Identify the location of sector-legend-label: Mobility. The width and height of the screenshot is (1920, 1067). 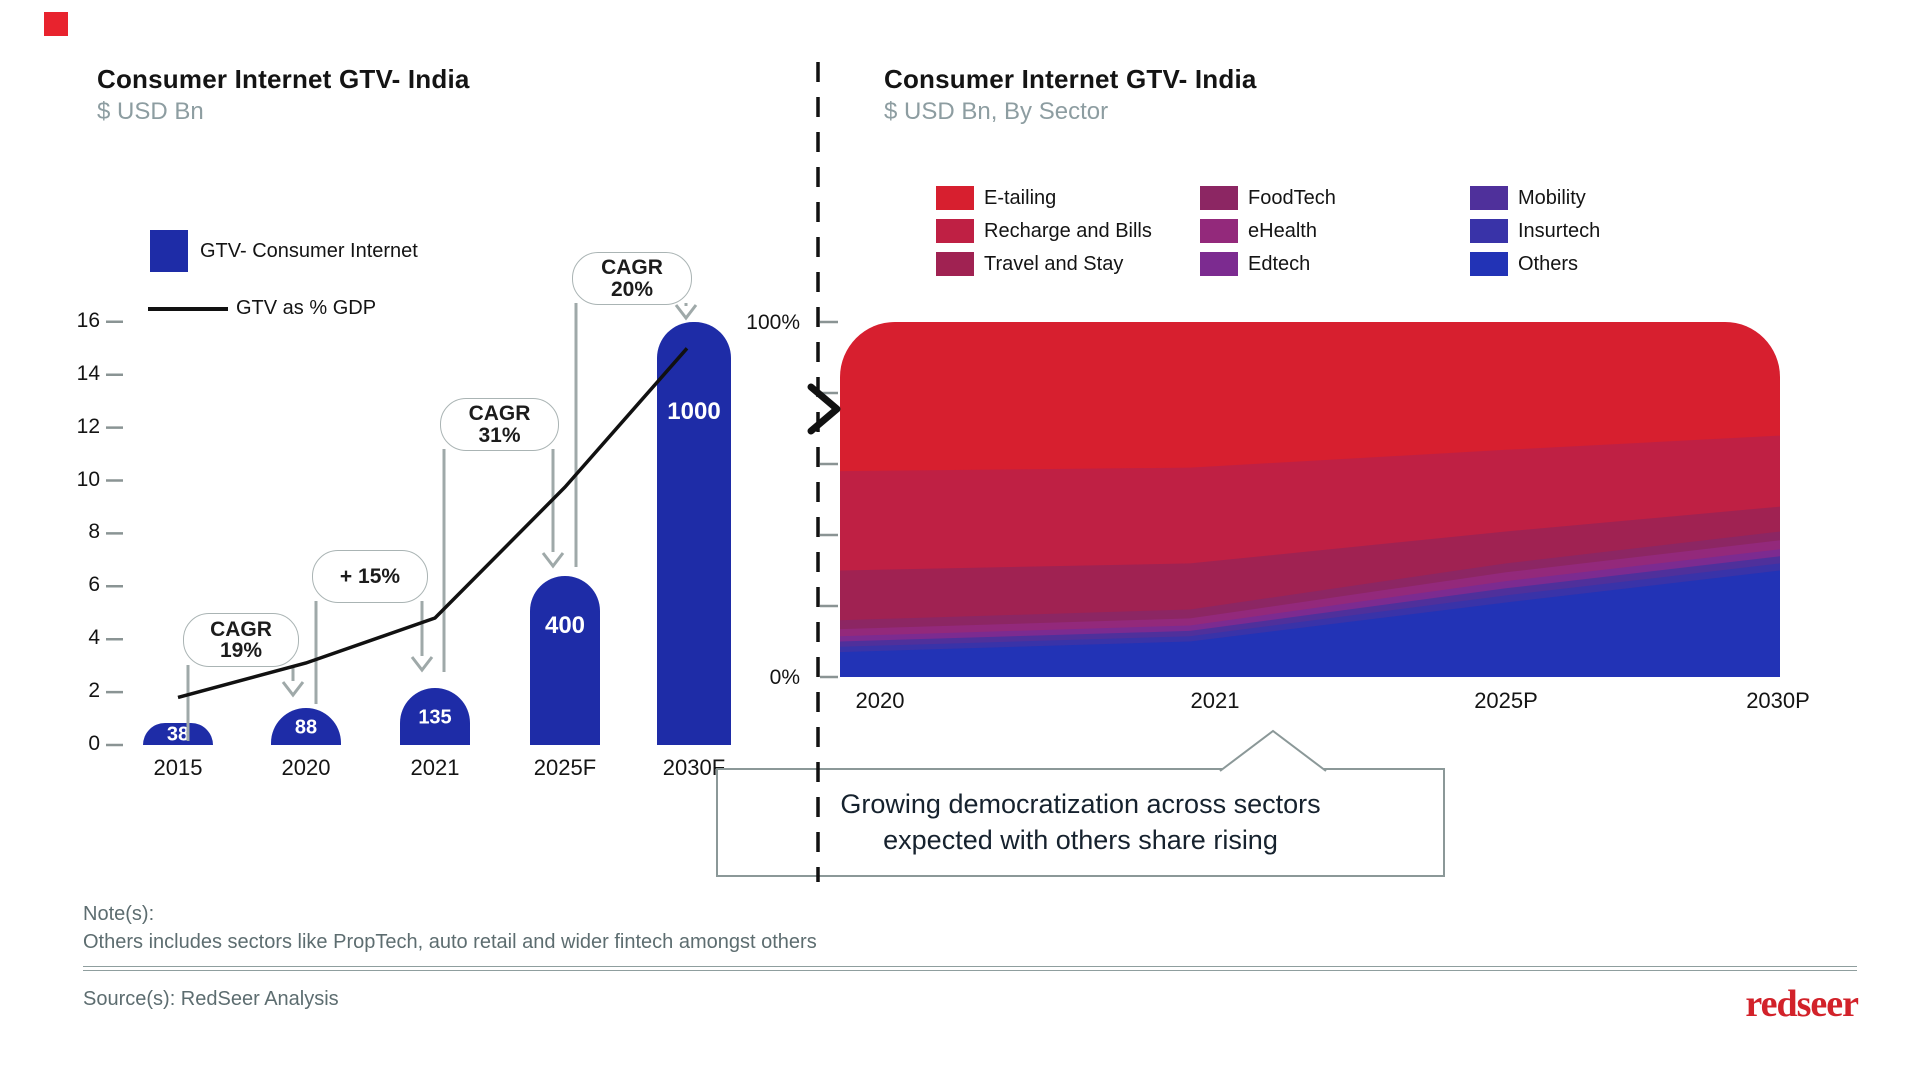
(1552, 197).